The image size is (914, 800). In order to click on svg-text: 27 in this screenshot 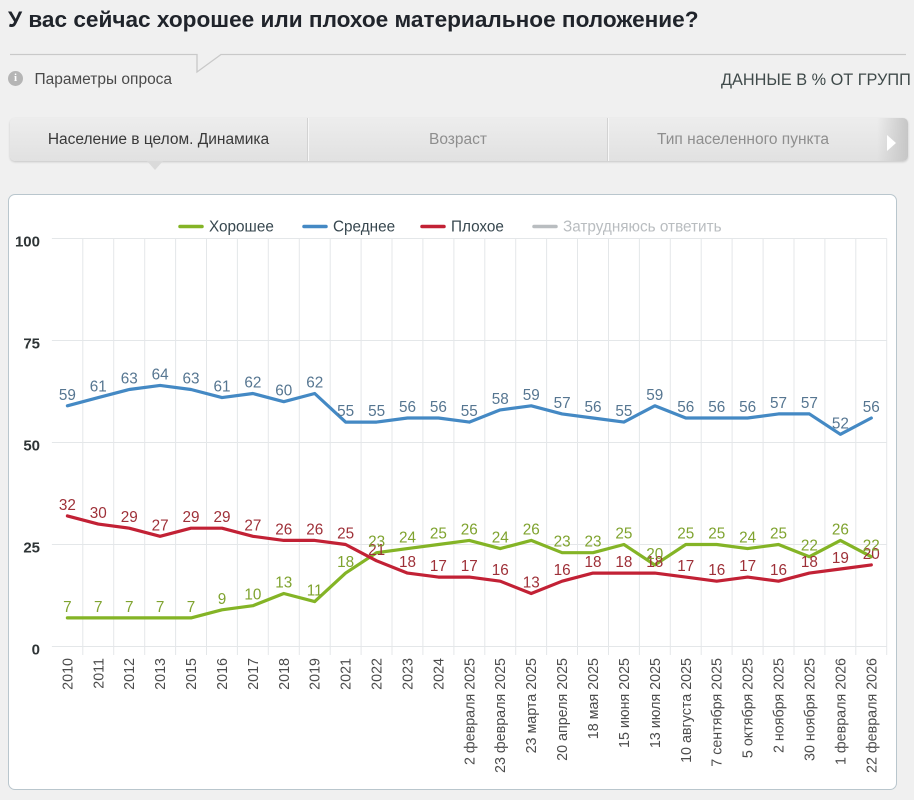, I will do `click(160, 525)`.